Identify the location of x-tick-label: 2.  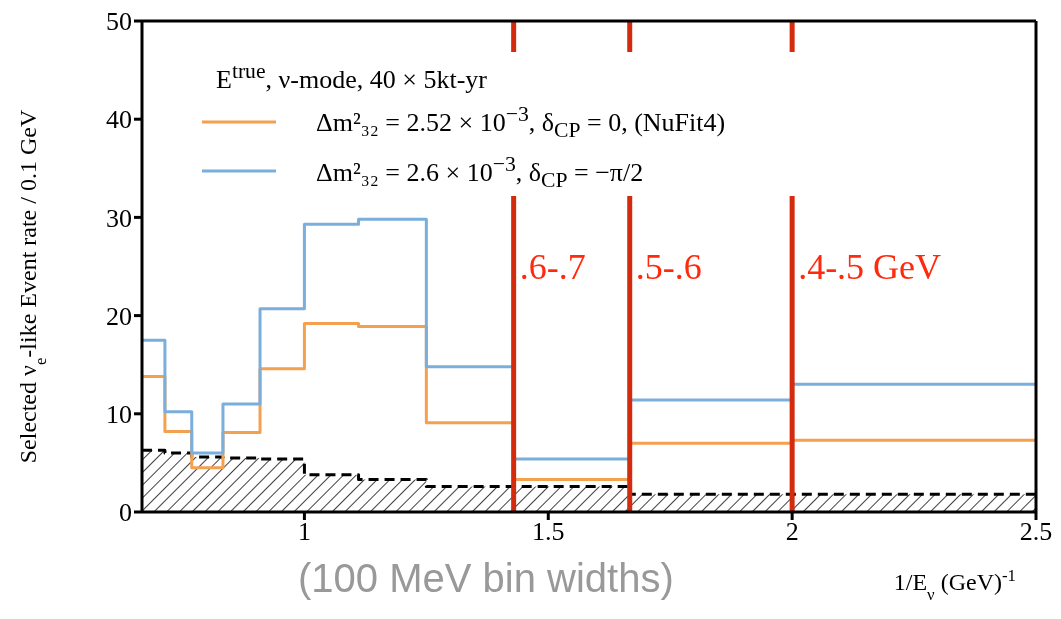
(792, 532).